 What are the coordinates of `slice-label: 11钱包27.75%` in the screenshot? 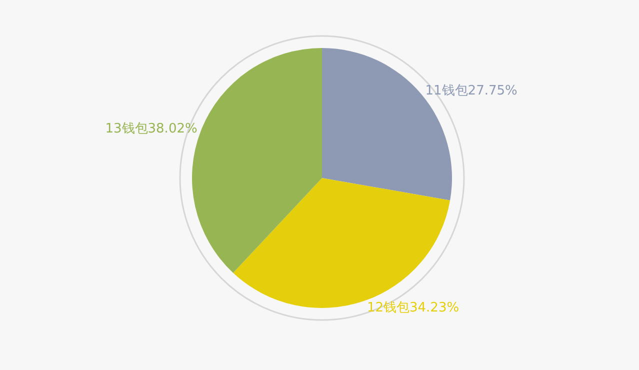 It's located at (471, 91).